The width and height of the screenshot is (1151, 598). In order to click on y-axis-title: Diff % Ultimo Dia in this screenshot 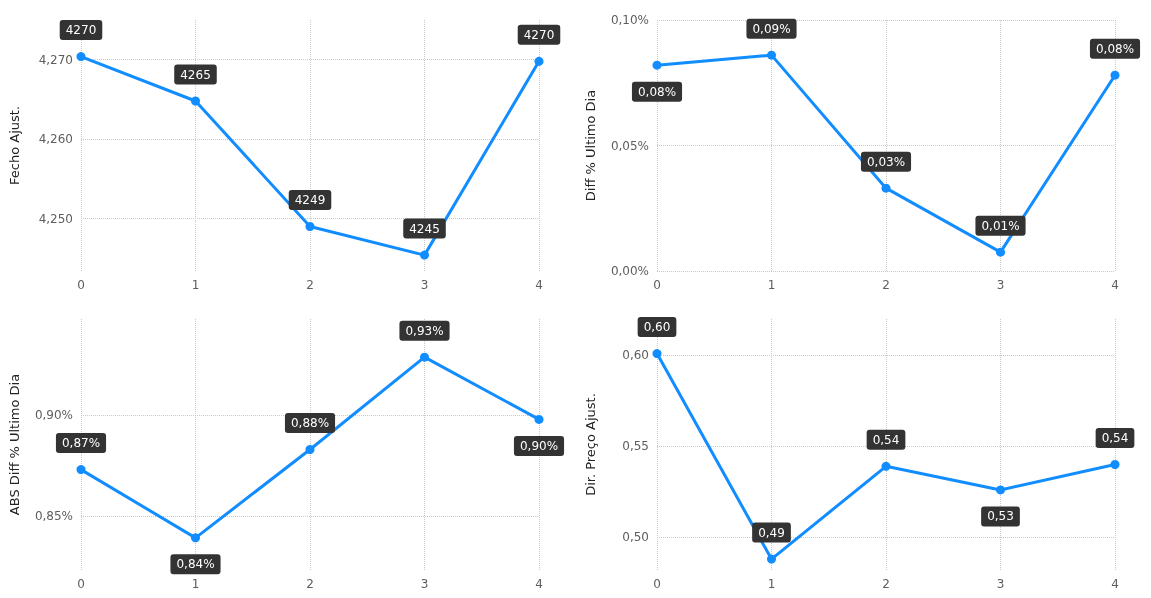, I will do `click(590, 145)`.